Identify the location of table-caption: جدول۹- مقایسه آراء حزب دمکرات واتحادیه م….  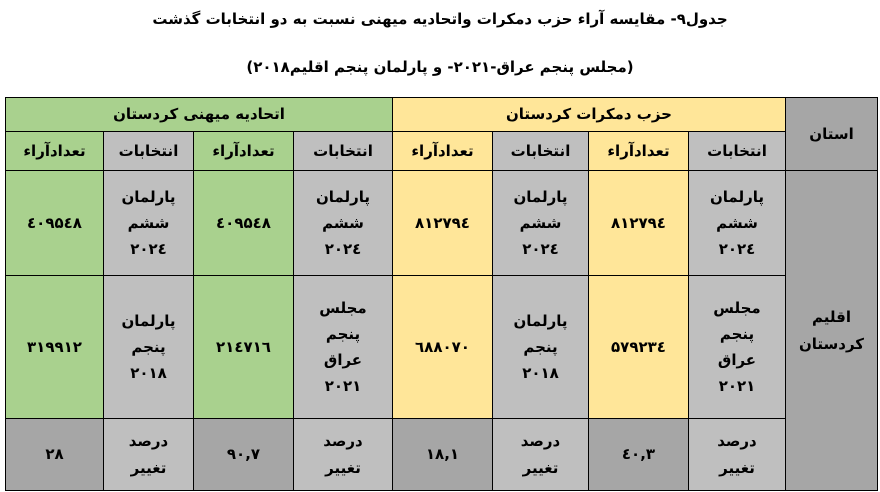
(440, 19).